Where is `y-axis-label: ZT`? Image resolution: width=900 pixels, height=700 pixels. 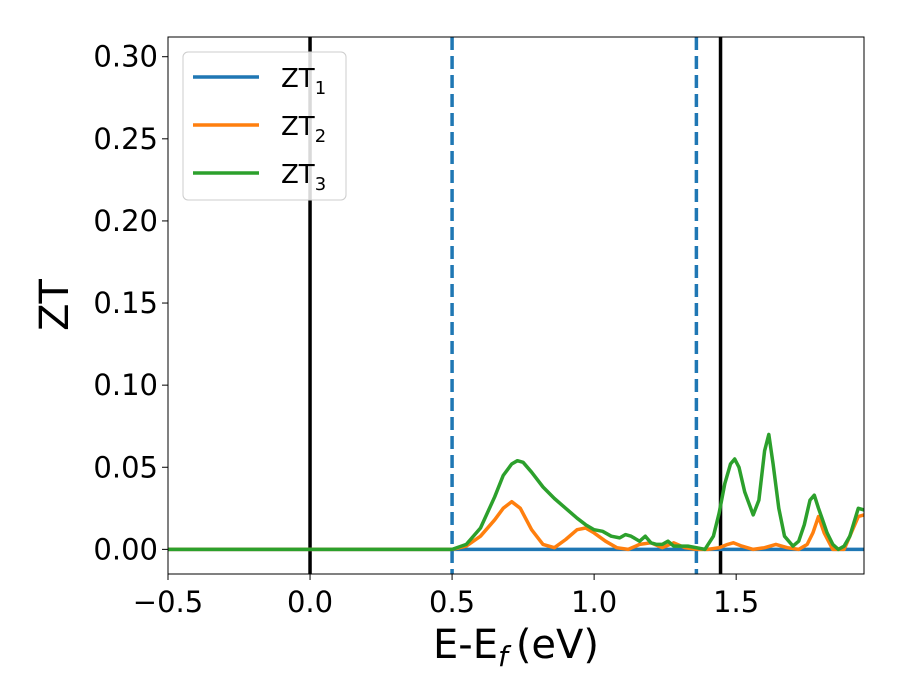
y-axis-label: ZT is located at coordinates (55, 305).